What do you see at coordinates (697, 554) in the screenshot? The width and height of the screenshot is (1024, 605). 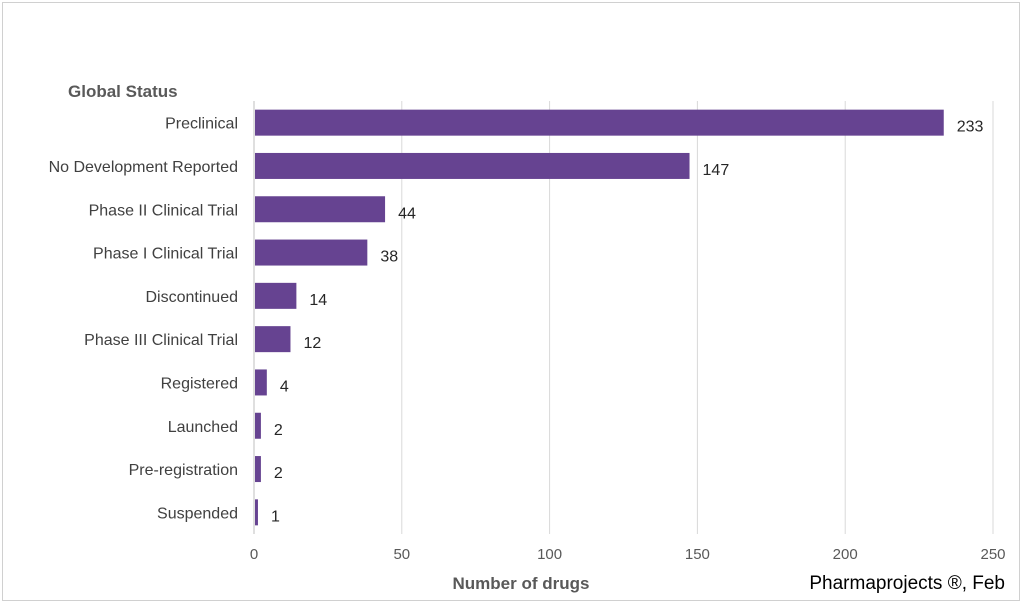 I see `x-tick-label: 150` at bounding box center [697, 554].